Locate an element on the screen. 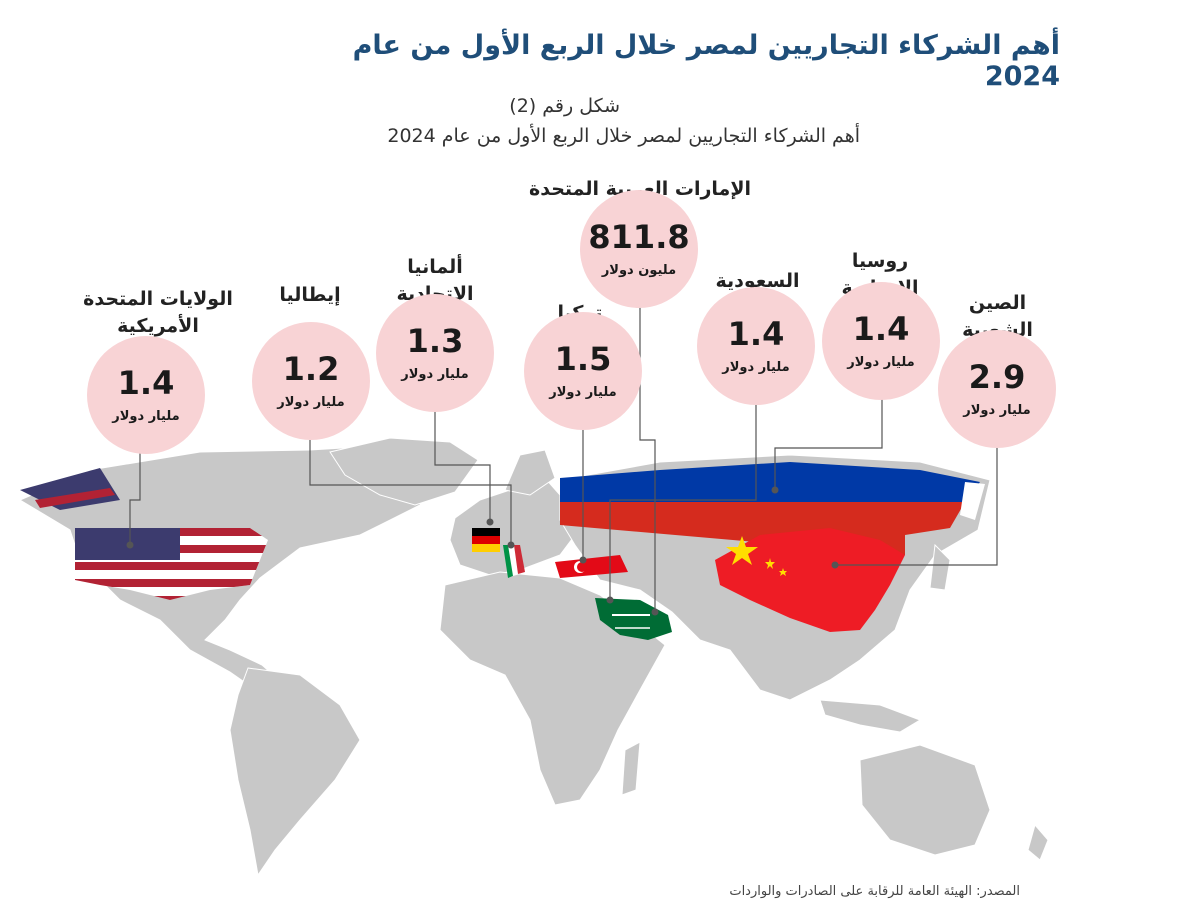 This screenshot has height=900, width=1200. dot-russia is located at coordinates (775, 490).